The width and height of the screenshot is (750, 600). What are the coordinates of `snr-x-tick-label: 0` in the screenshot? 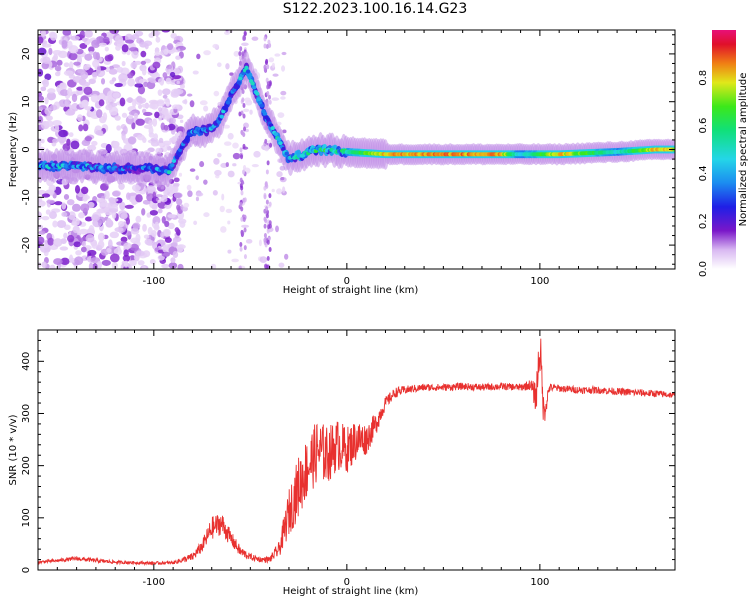 It's located at (347, 582).